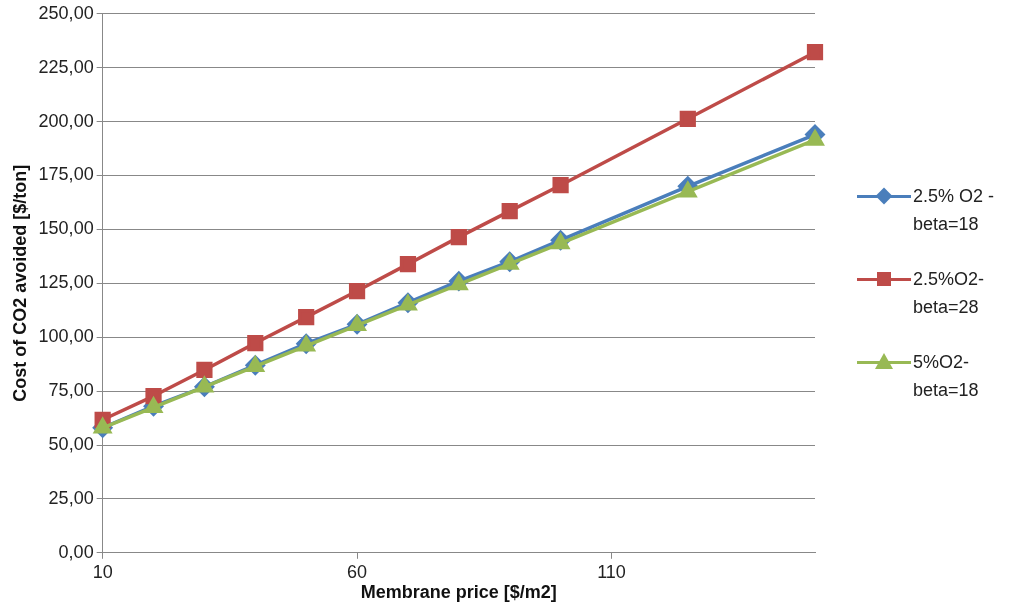 The height and width of the screenshot is (610, 1033). What do you see at coordinates (66, 66) in the screenshot?
I see `y-tick-label: 225,00` at bounding box center [66, 66].